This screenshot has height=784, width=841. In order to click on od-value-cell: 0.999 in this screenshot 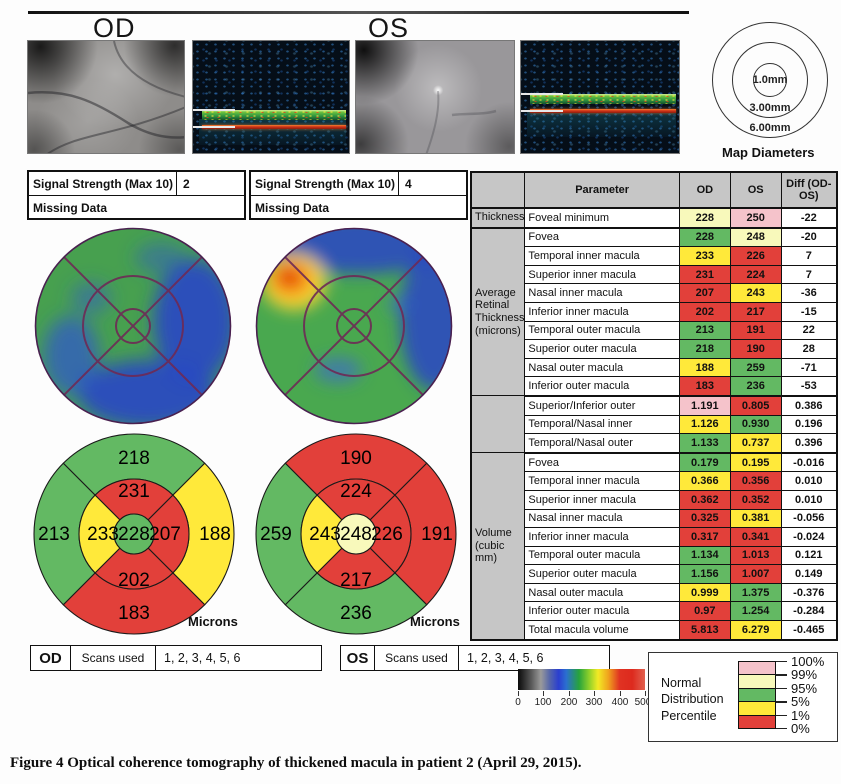, I will do `click(704, 592)`.